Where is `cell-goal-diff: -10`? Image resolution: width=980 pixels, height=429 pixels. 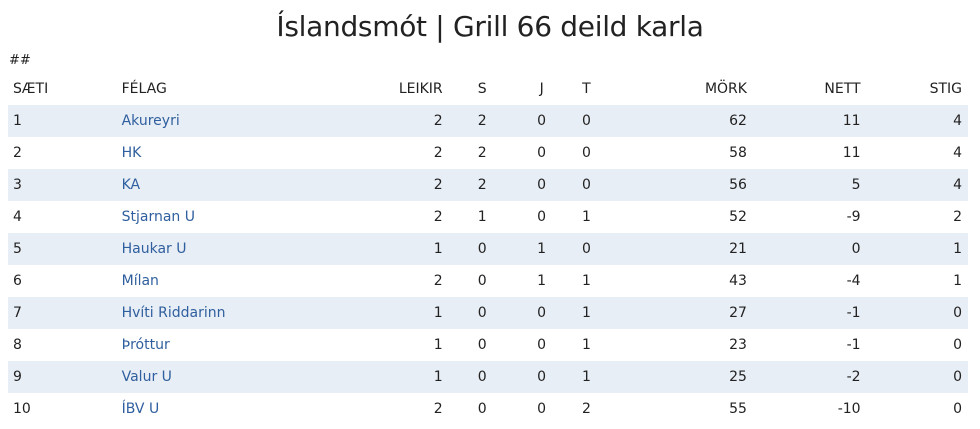 cell-goal-diff: -10 is located at coordinates (849, 409).